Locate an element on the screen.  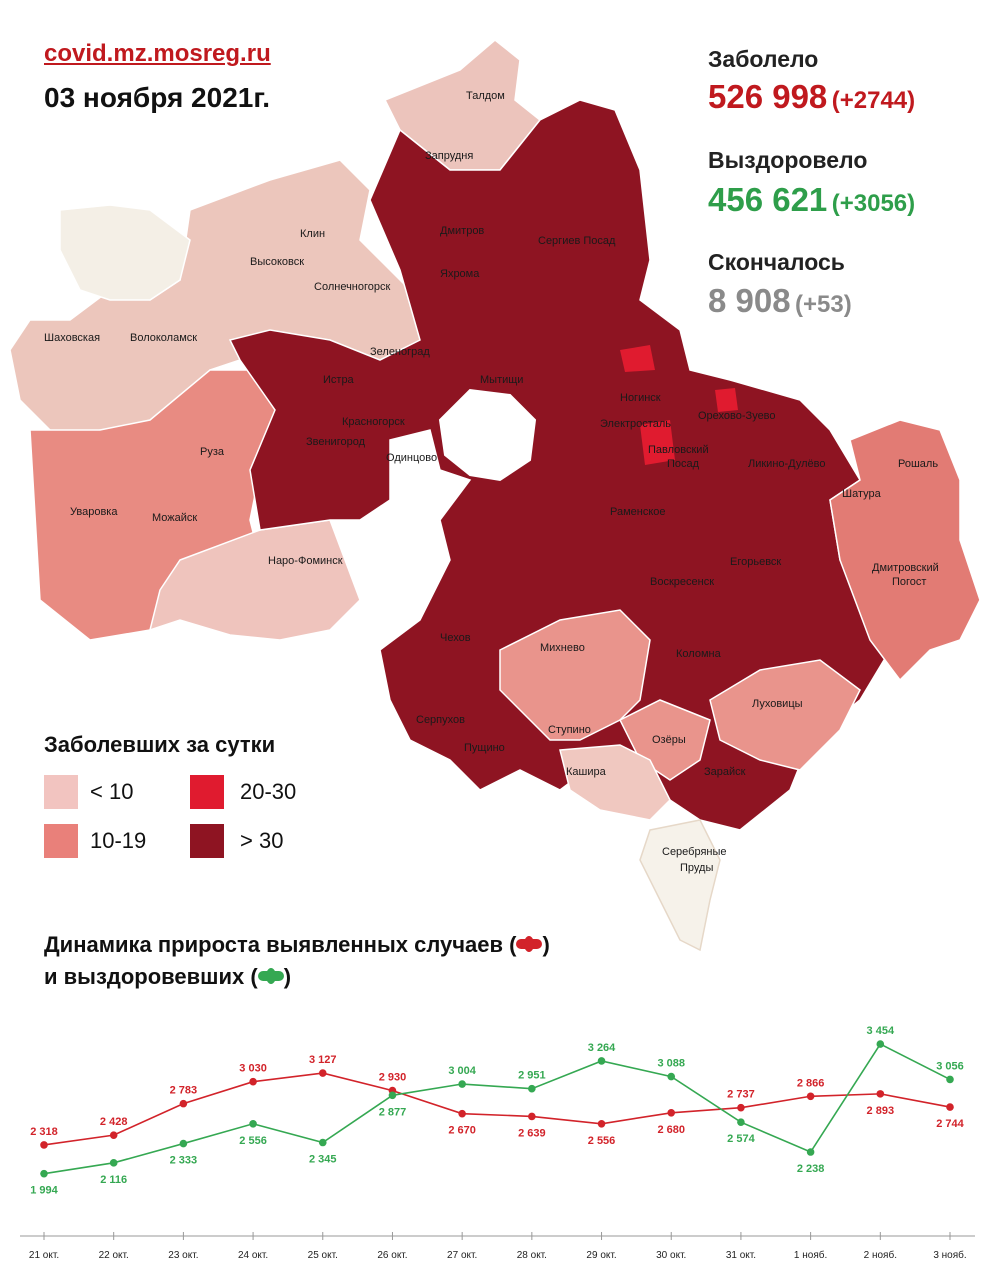
town-label: Волоколамск is located at coordinates (163, 338).